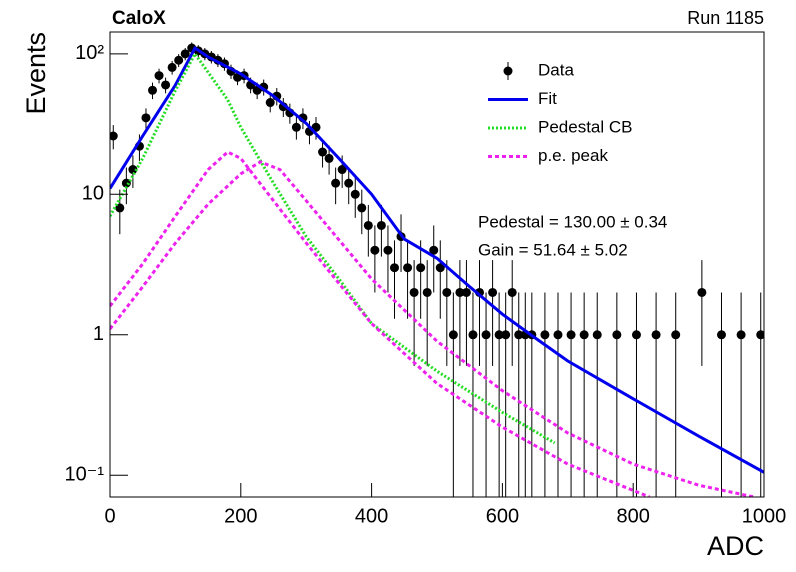 This screenshot has height=572, width=796. What do you see at coordinates (633, 516) in the screenshot?
I see `x-tick-label: 800` at bounding box center [633, 516].